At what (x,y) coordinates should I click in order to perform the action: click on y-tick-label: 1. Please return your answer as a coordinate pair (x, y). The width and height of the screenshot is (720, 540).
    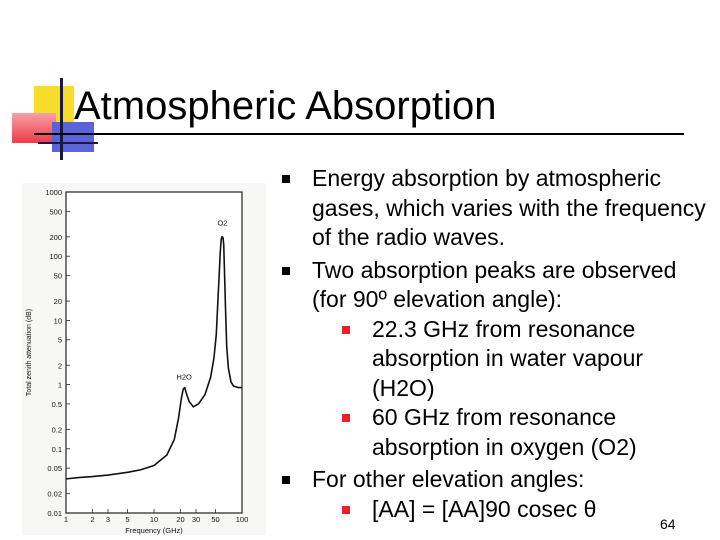
    Looking at the image, I should click on (60, 385).